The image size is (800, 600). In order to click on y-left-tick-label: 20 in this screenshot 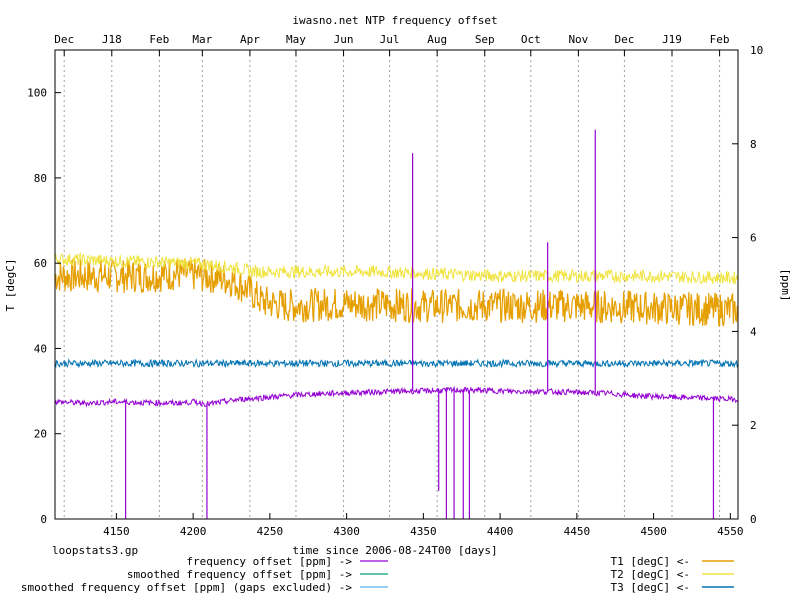, I will do `click(40, 434)`.